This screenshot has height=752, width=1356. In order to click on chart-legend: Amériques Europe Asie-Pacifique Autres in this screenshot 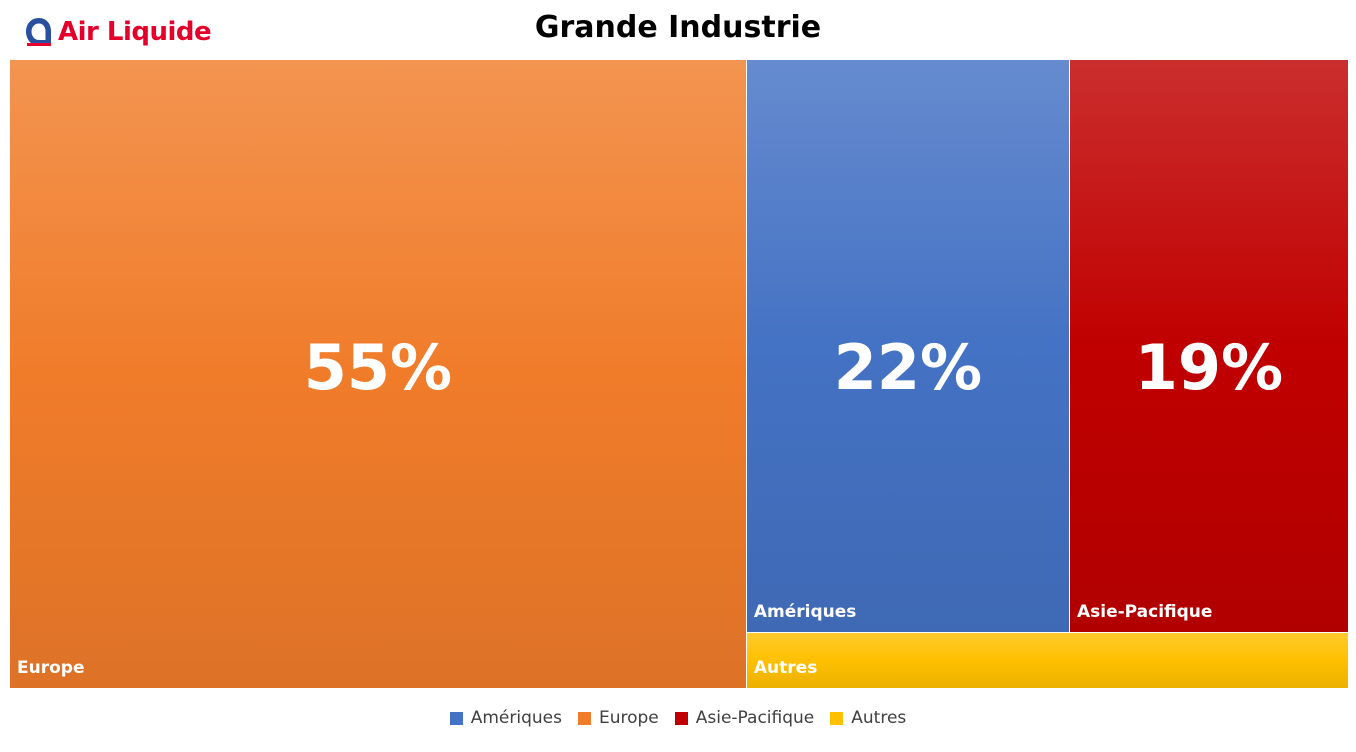, I will do `click(678, 718)`.